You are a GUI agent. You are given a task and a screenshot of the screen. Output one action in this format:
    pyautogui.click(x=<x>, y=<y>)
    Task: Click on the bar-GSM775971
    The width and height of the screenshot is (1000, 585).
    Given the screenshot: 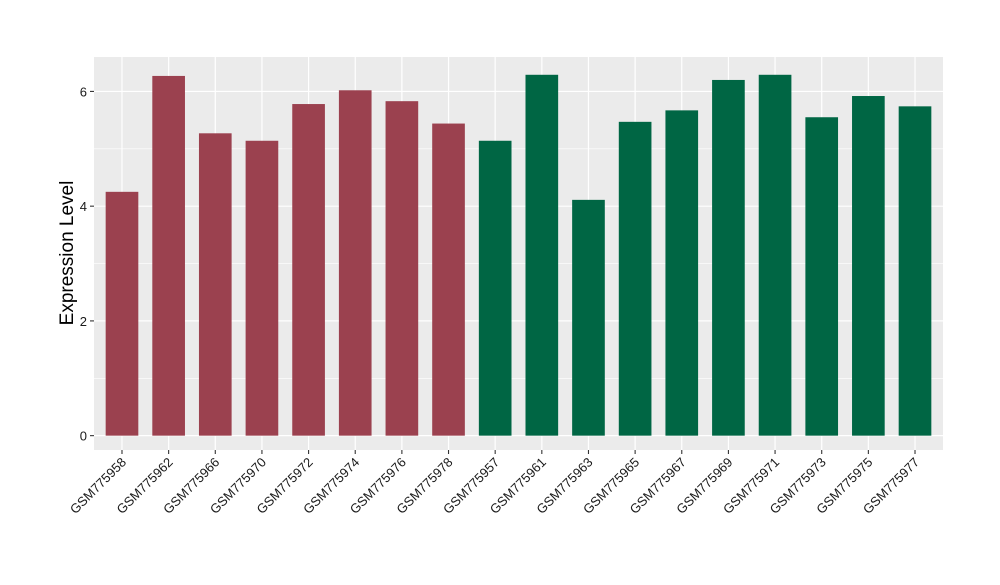 What is the action you would take?
    pyautogui.click(x=775, y=255)
    